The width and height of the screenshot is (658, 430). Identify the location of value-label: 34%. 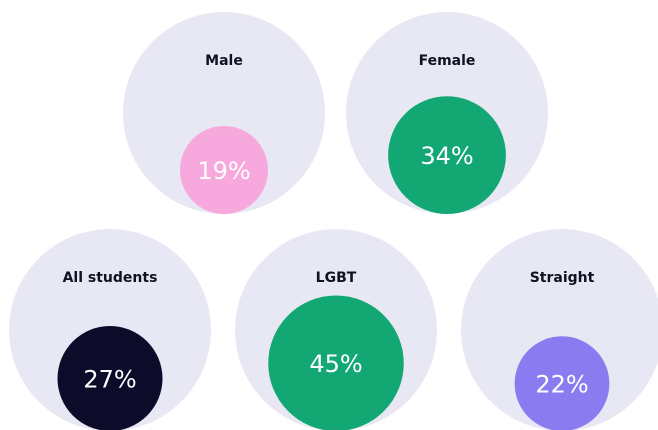
(446, 156).